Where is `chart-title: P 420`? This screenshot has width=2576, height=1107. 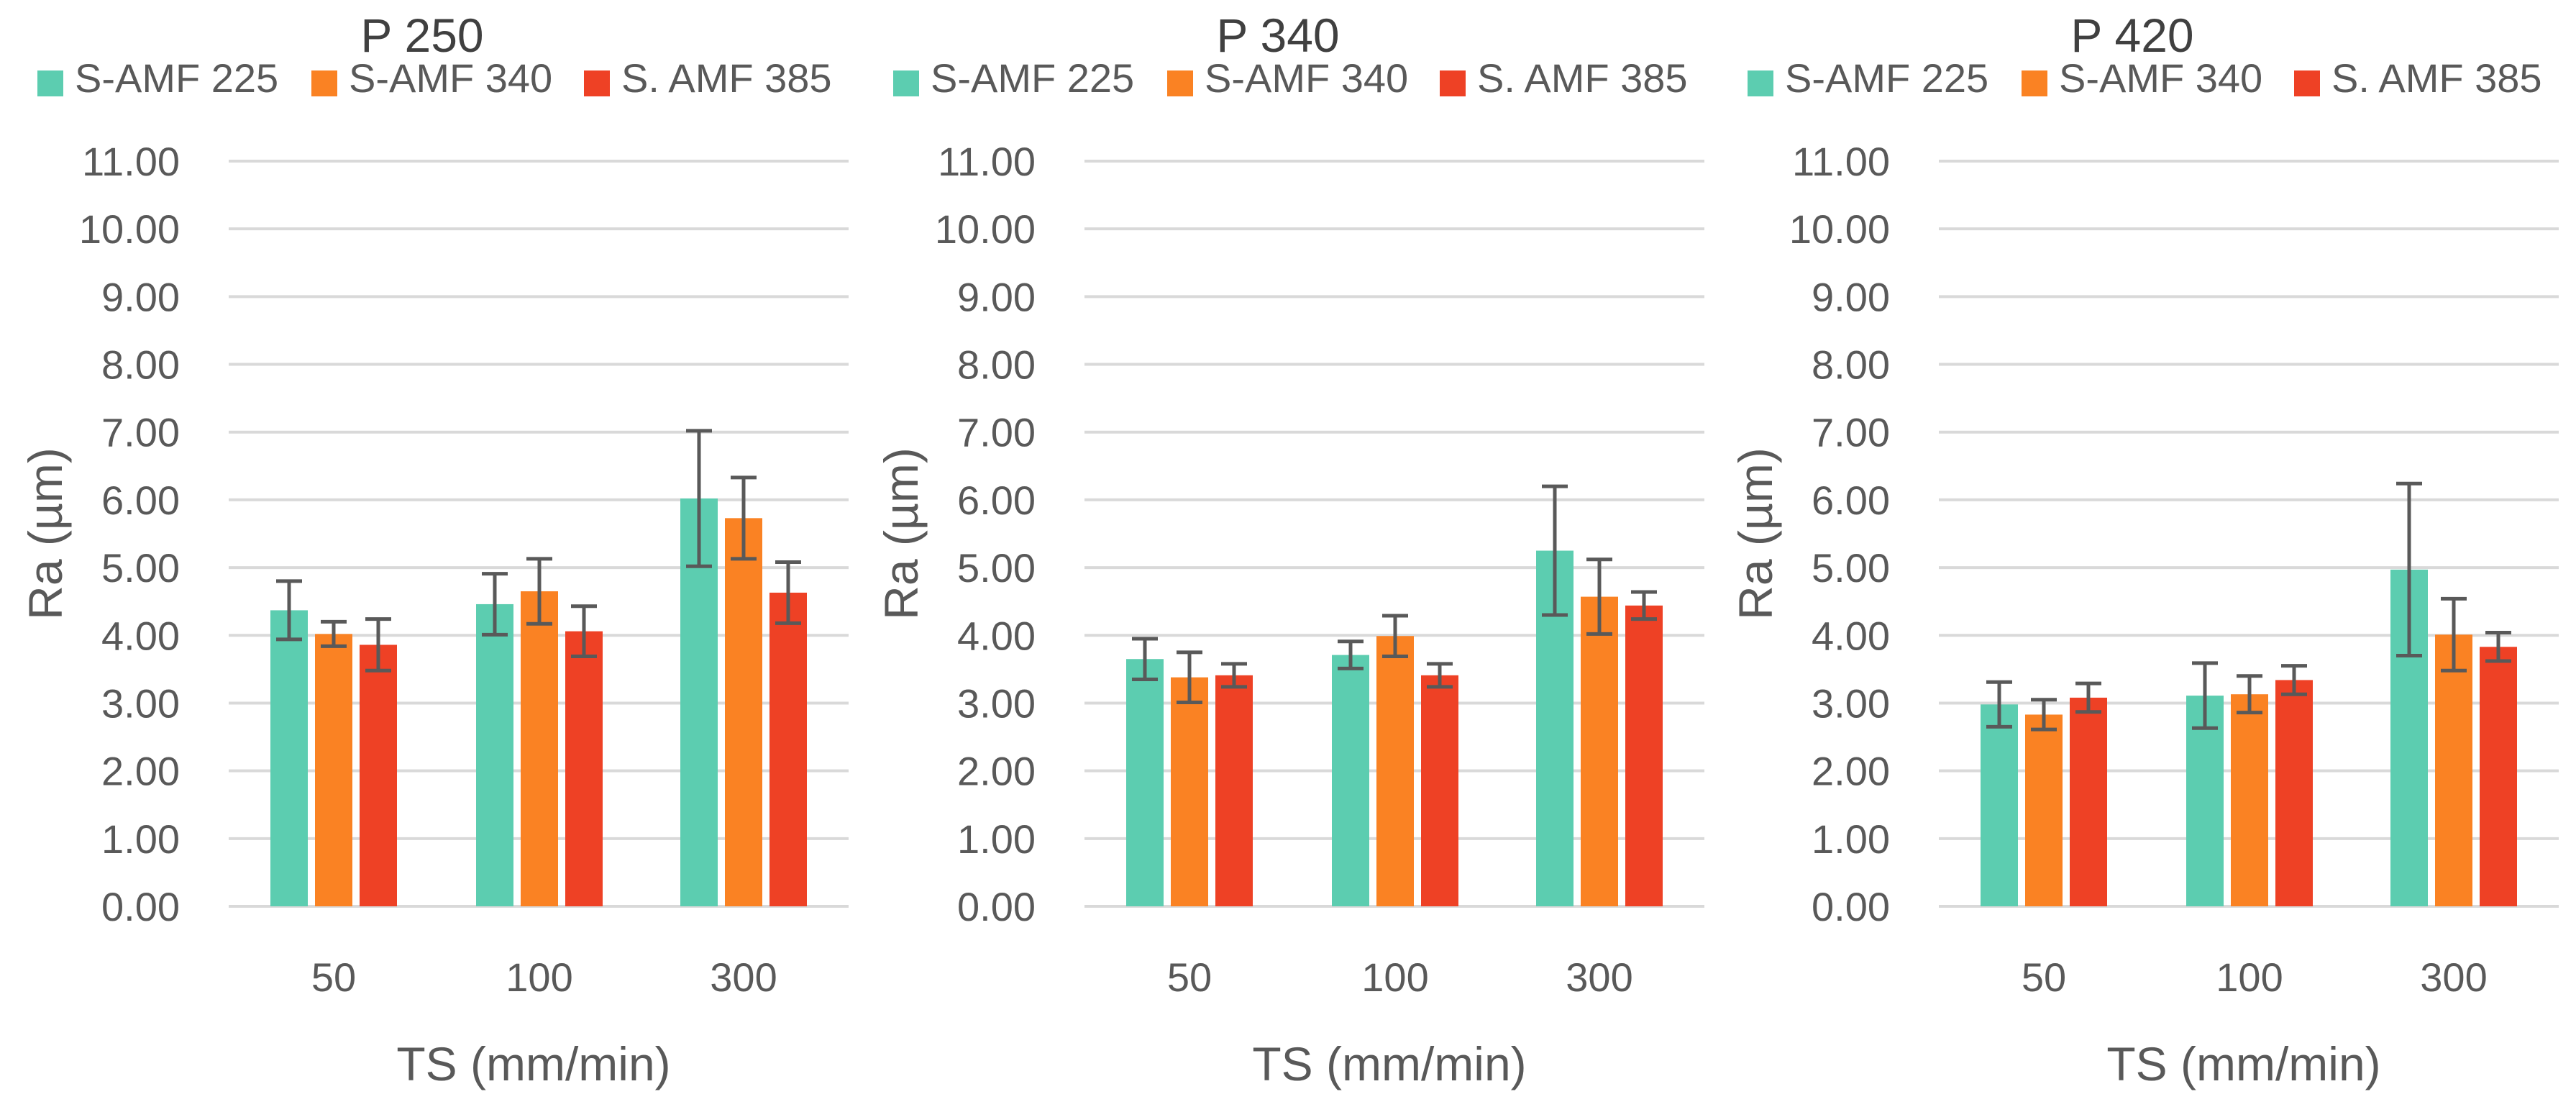 chart-title: P 420 is located at coordinates (2131, 35).